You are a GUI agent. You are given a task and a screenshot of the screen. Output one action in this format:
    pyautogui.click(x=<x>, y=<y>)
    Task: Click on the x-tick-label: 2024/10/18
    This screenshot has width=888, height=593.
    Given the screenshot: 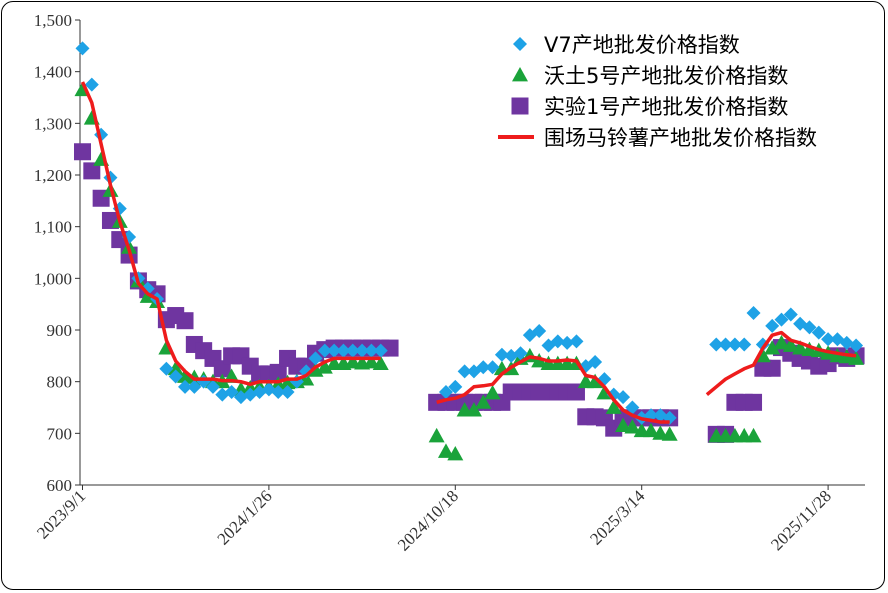 What is the action you would take?
    pyautogui.click(x=428, y=520)
    